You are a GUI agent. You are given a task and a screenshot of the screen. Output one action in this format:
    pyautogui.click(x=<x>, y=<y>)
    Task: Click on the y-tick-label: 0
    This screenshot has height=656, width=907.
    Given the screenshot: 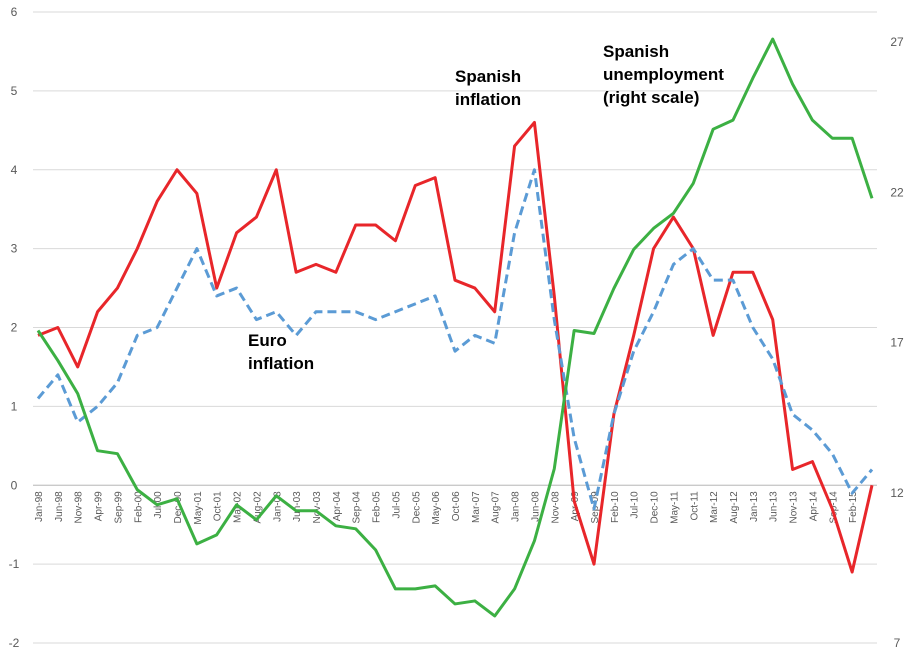 What is the action you would take?
    pyautogui.click(x=14, y=485)
    